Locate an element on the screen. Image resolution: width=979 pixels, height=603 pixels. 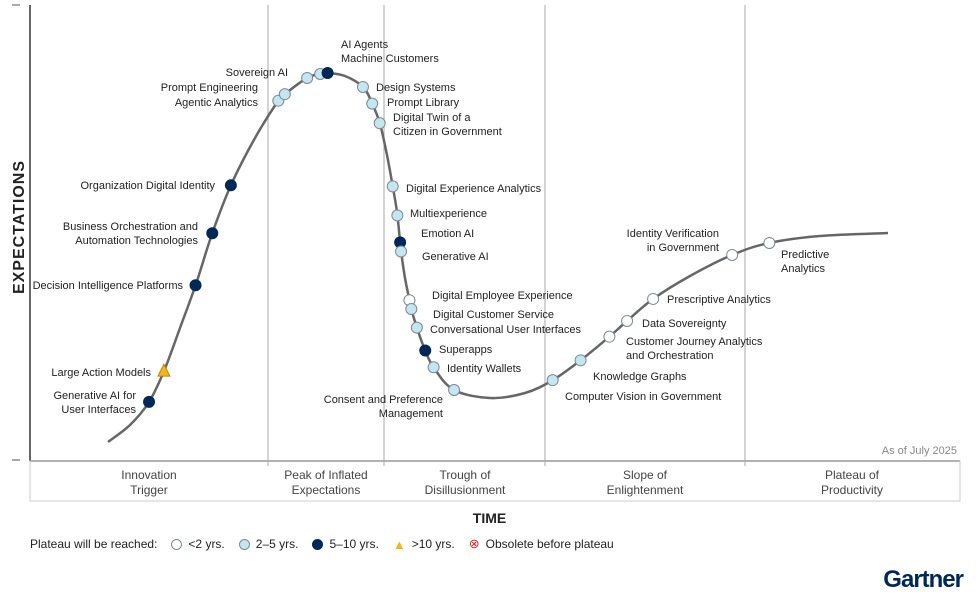
legend-lt2: <2 yrs. is located at coordinates (206, 544).